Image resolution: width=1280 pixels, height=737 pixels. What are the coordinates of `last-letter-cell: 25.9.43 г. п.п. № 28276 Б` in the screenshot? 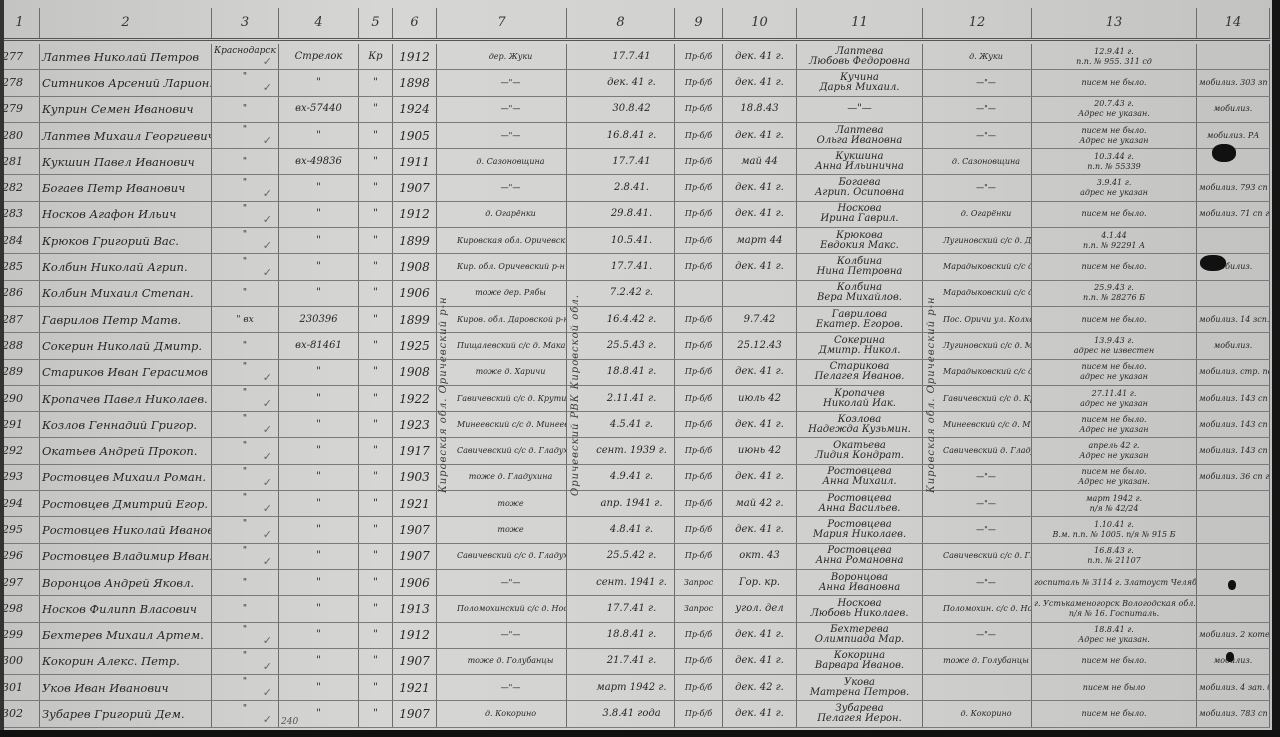 It's located at (1114, 293).